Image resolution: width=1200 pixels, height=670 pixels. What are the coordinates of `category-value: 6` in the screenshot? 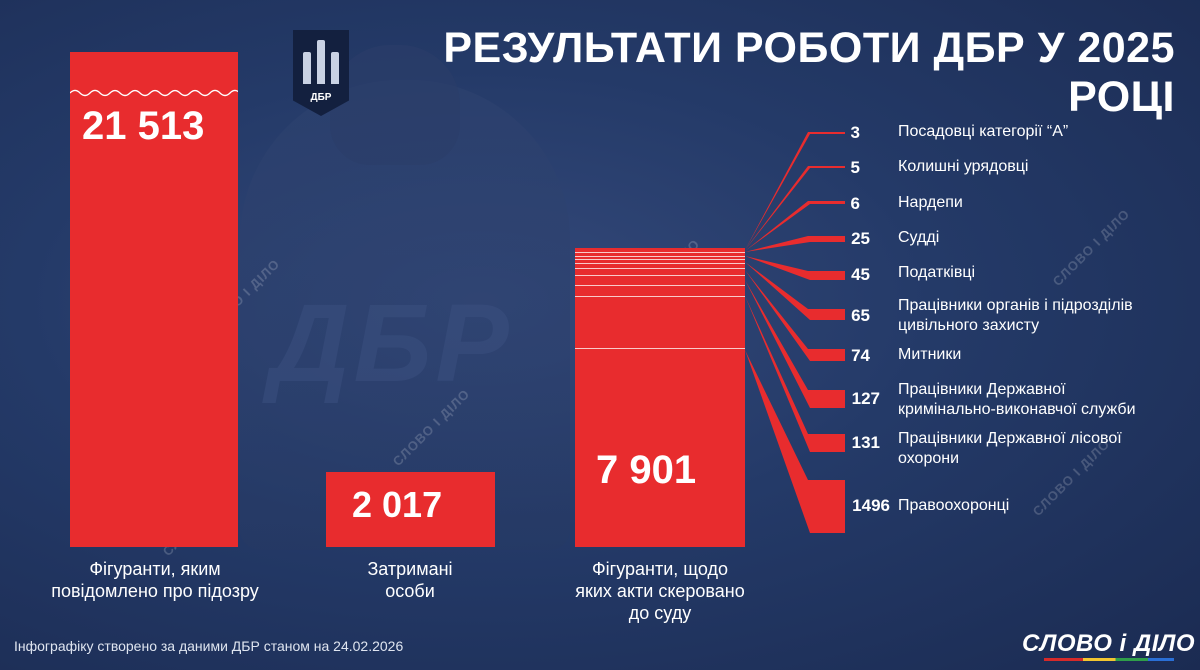 It's located at (855, 203).